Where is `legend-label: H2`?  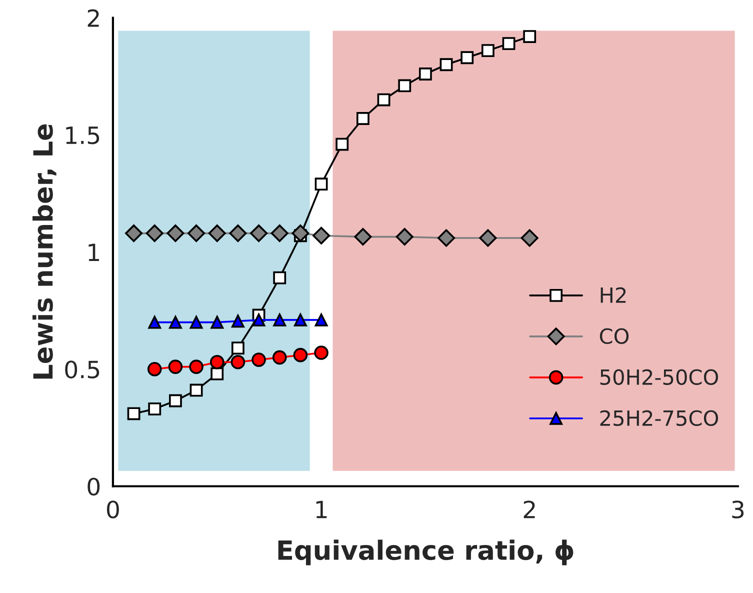 legend-label: H2 is located at coordinates (613, 295).